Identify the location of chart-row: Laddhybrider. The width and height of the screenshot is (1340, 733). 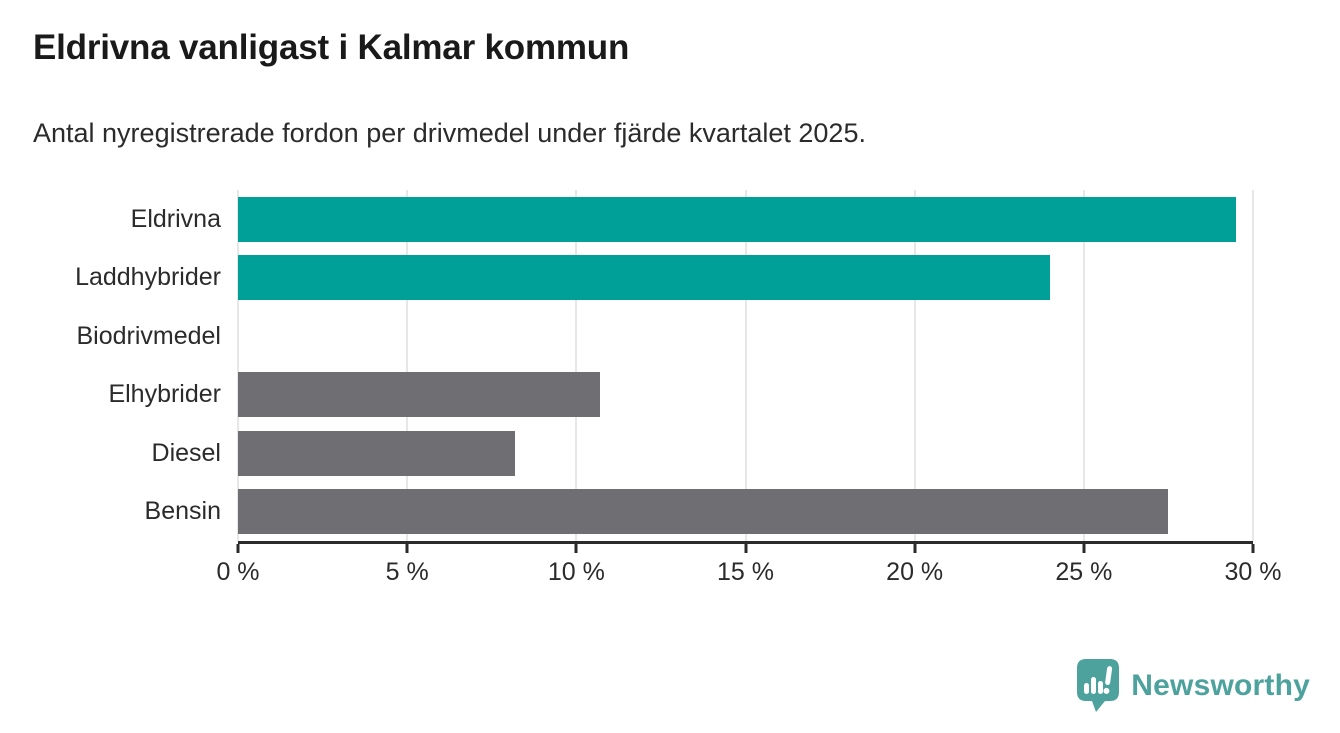
(626, 278).